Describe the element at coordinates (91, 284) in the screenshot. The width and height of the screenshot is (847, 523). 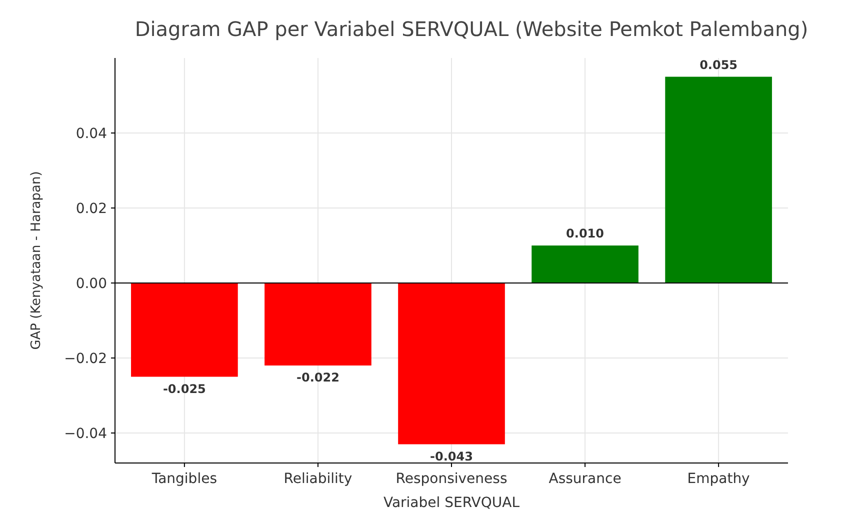
I see `y-tick-label: 0.00` at that location.